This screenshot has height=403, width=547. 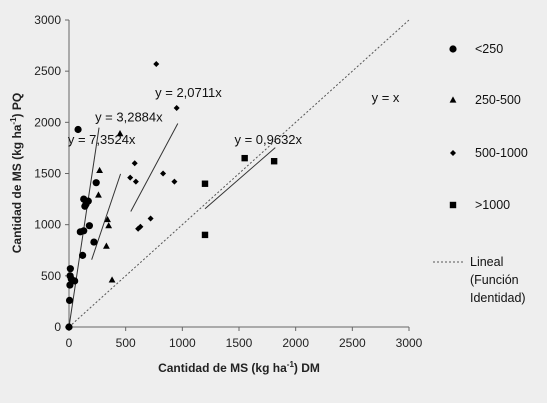 I want to click on trendline-equation-label: y = 7,3524x, so click(x=102, y=139).